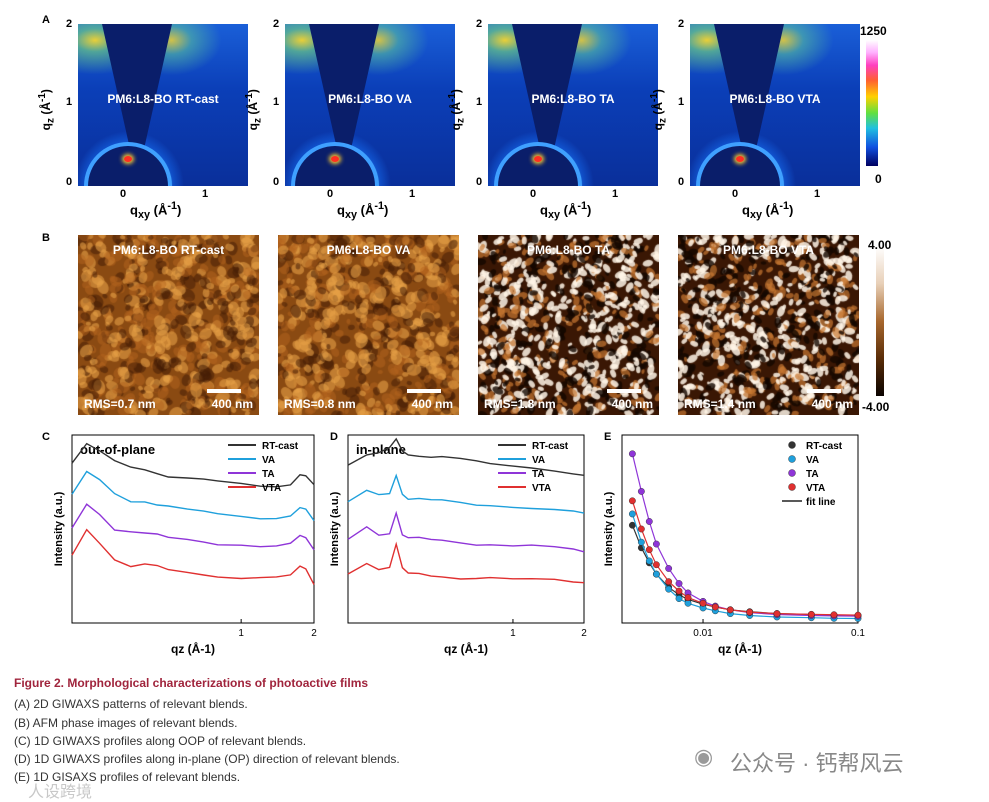 This screenshot has width=989, height=802. Describe the element at coordinates (314, 633) in the screenshot. I see `x-tick-label: 2` at that location.